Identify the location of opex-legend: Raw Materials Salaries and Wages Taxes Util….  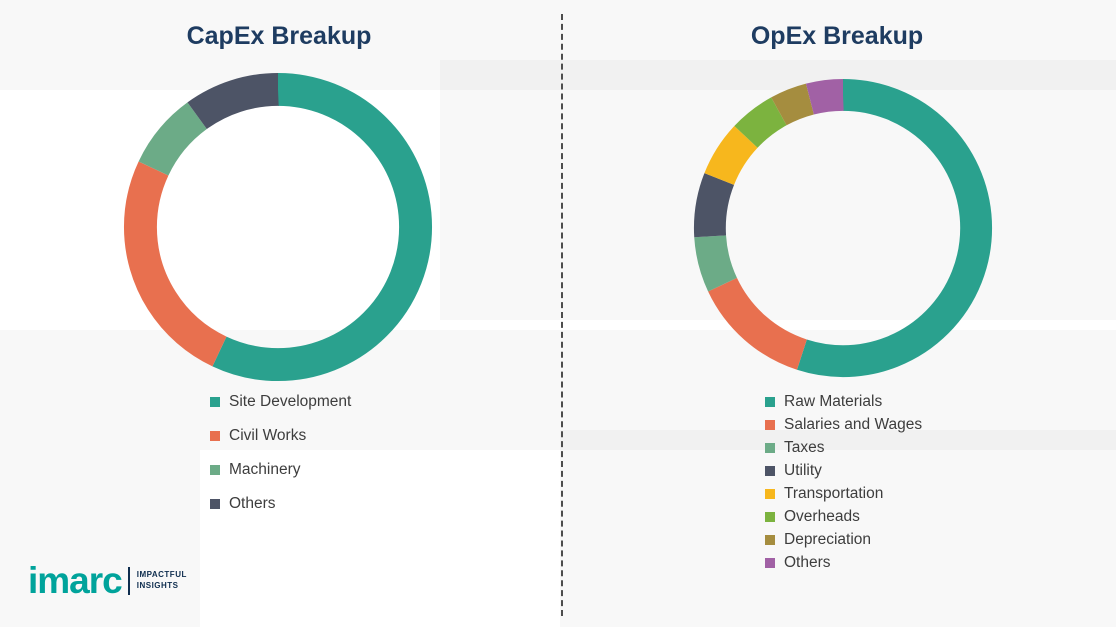
(843, 485).